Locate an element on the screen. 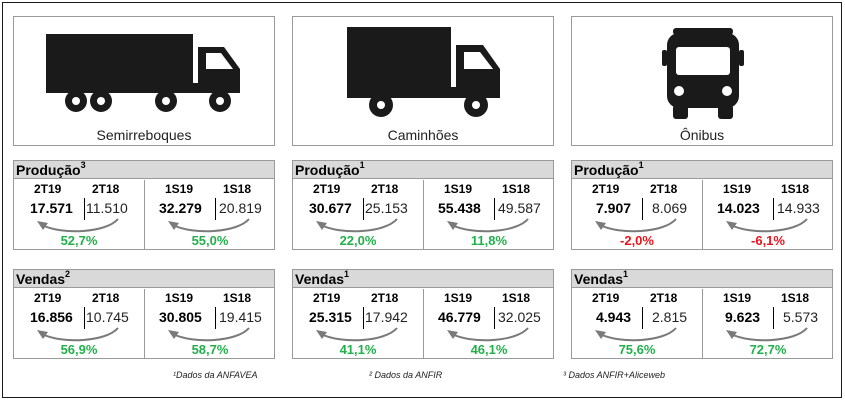 This screenshot has width=845, height=402. semester-comparison: 1S19 1S18 46.779 32.025 46,1% is located at coordinates (488, 323).